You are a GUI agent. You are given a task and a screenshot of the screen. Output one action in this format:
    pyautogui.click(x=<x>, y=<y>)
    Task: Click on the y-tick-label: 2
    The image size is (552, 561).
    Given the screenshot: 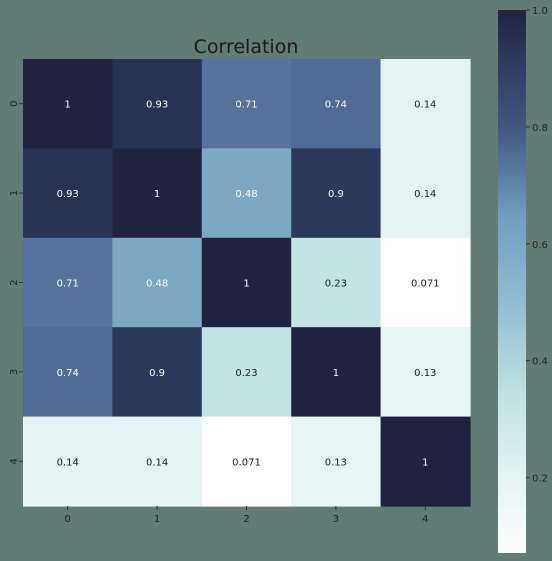 What is the action you would take?
    pyautogui.click(x=14, y=282)
    